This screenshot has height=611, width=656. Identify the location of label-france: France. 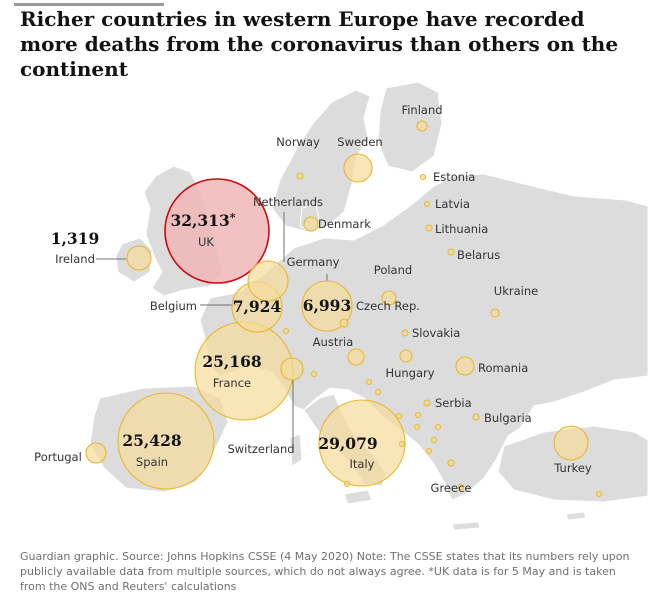
(232, 383).